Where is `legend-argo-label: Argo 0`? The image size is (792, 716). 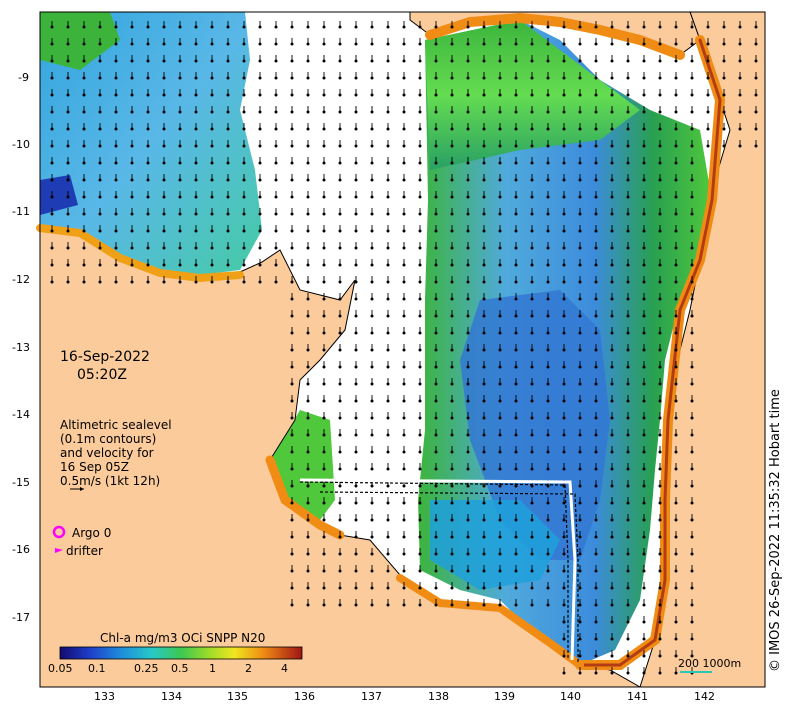
legend-argo-label: Argo 0 is located at coordinates (92, 533).